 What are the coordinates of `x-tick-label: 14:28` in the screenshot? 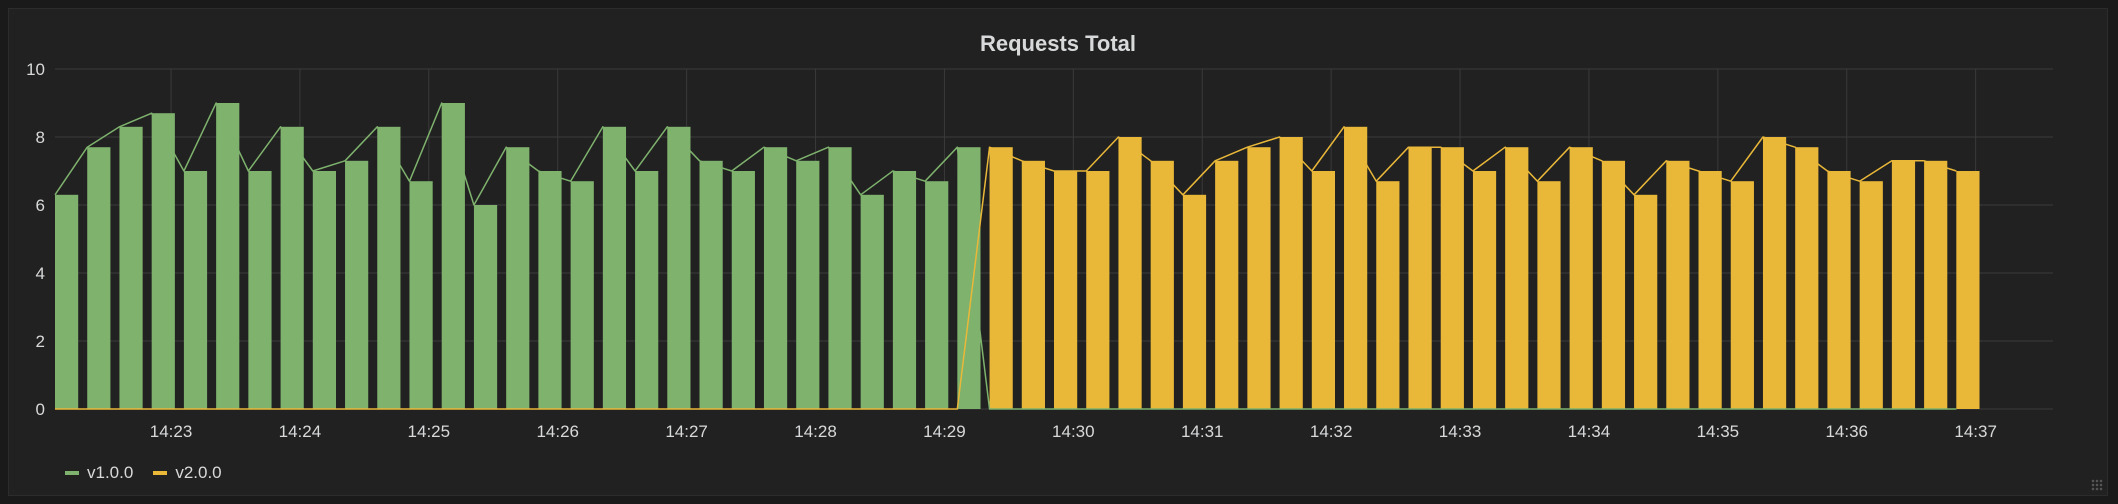 It's located at (815, 431).